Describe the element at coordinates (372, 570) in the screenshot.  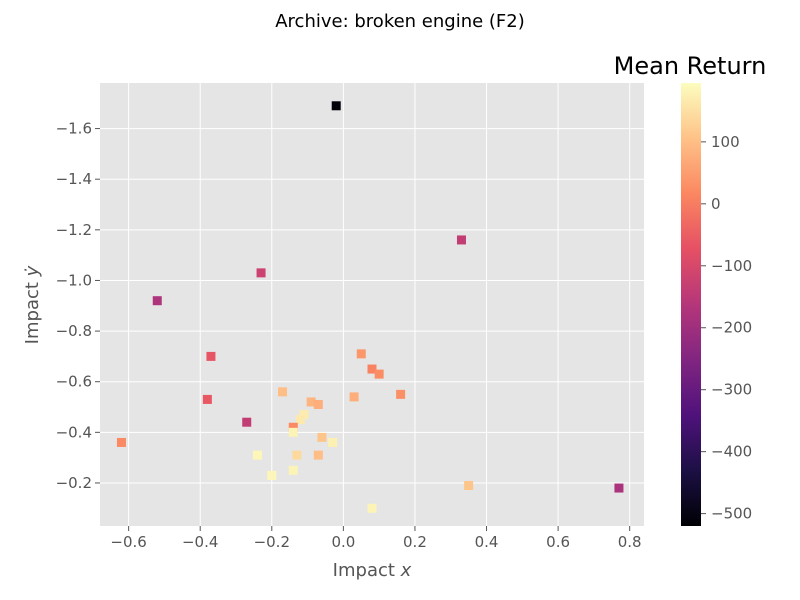
I see `x-axis-label: Impact x` at that location.